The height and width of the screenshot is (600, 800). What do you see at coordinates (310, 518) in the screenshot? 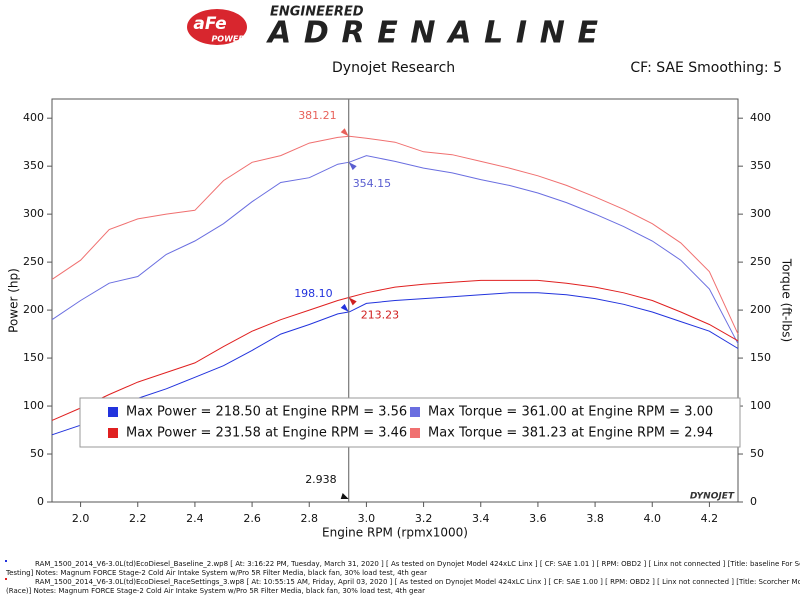
I see `x-tick-label: 2.8` at bounding box center [310, 518].